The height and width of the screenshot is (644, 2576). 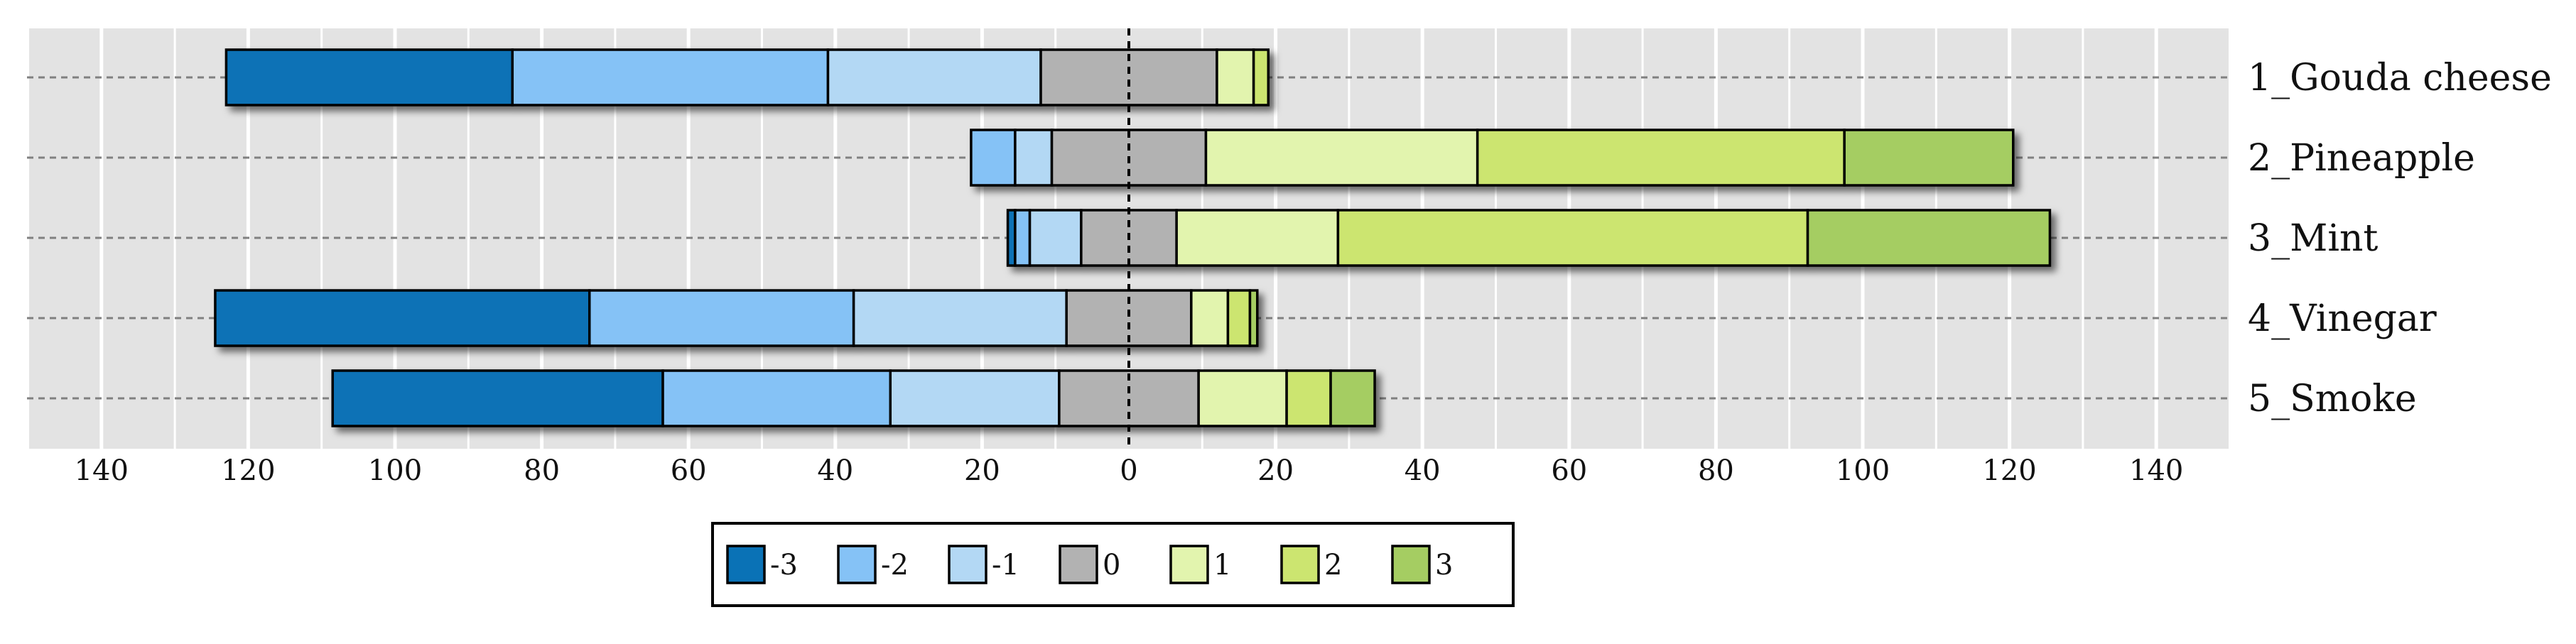 I want to click on legend-label: 2, so click(x=1333, y=565).